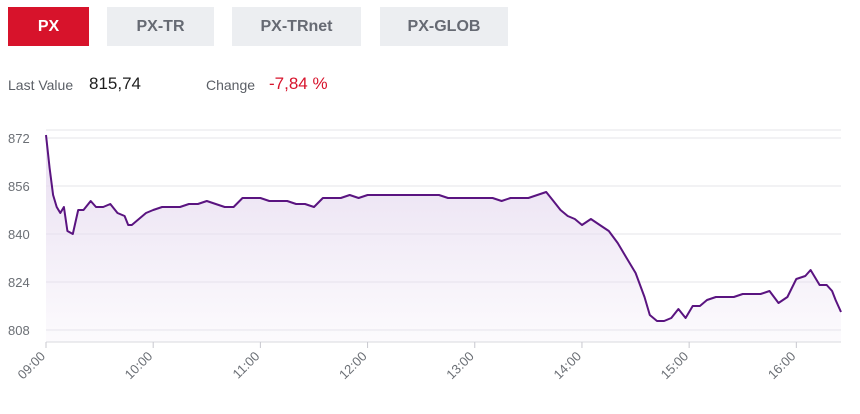 Image resolution: width=860 pixels, height=414 pixels. I want to click on y-tick-label: 840, so click(19, 234).